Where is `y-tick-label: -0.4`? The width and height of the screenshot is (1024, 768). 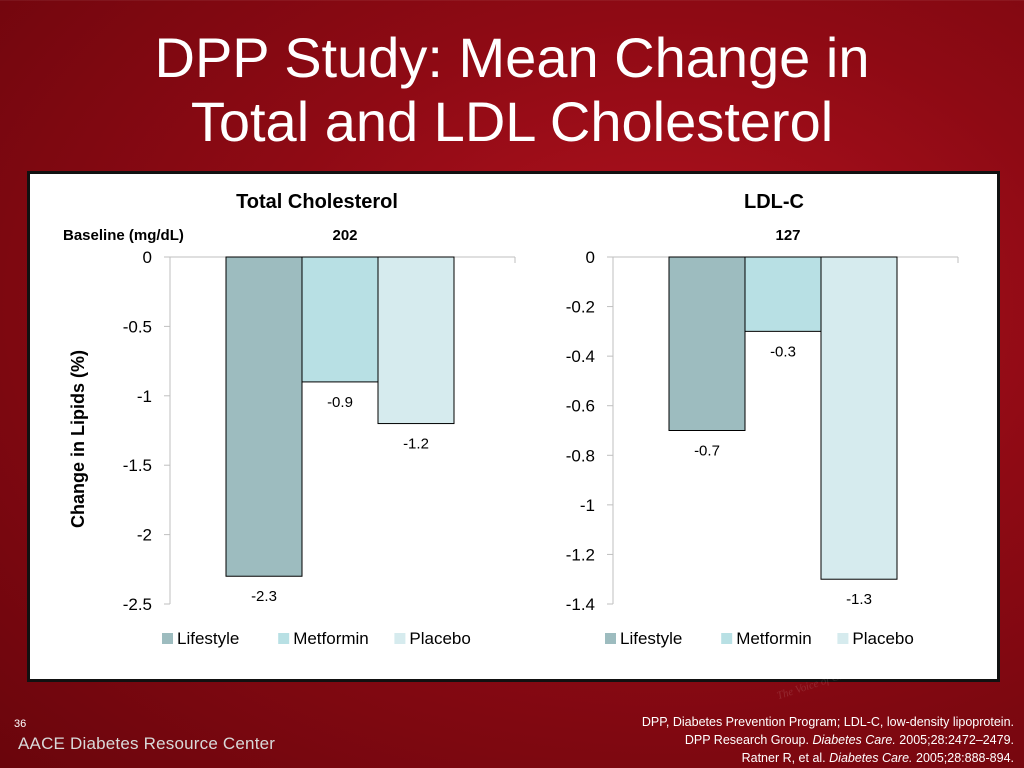 y-tick-label: -0.4 is located at coordinates (580, 356).